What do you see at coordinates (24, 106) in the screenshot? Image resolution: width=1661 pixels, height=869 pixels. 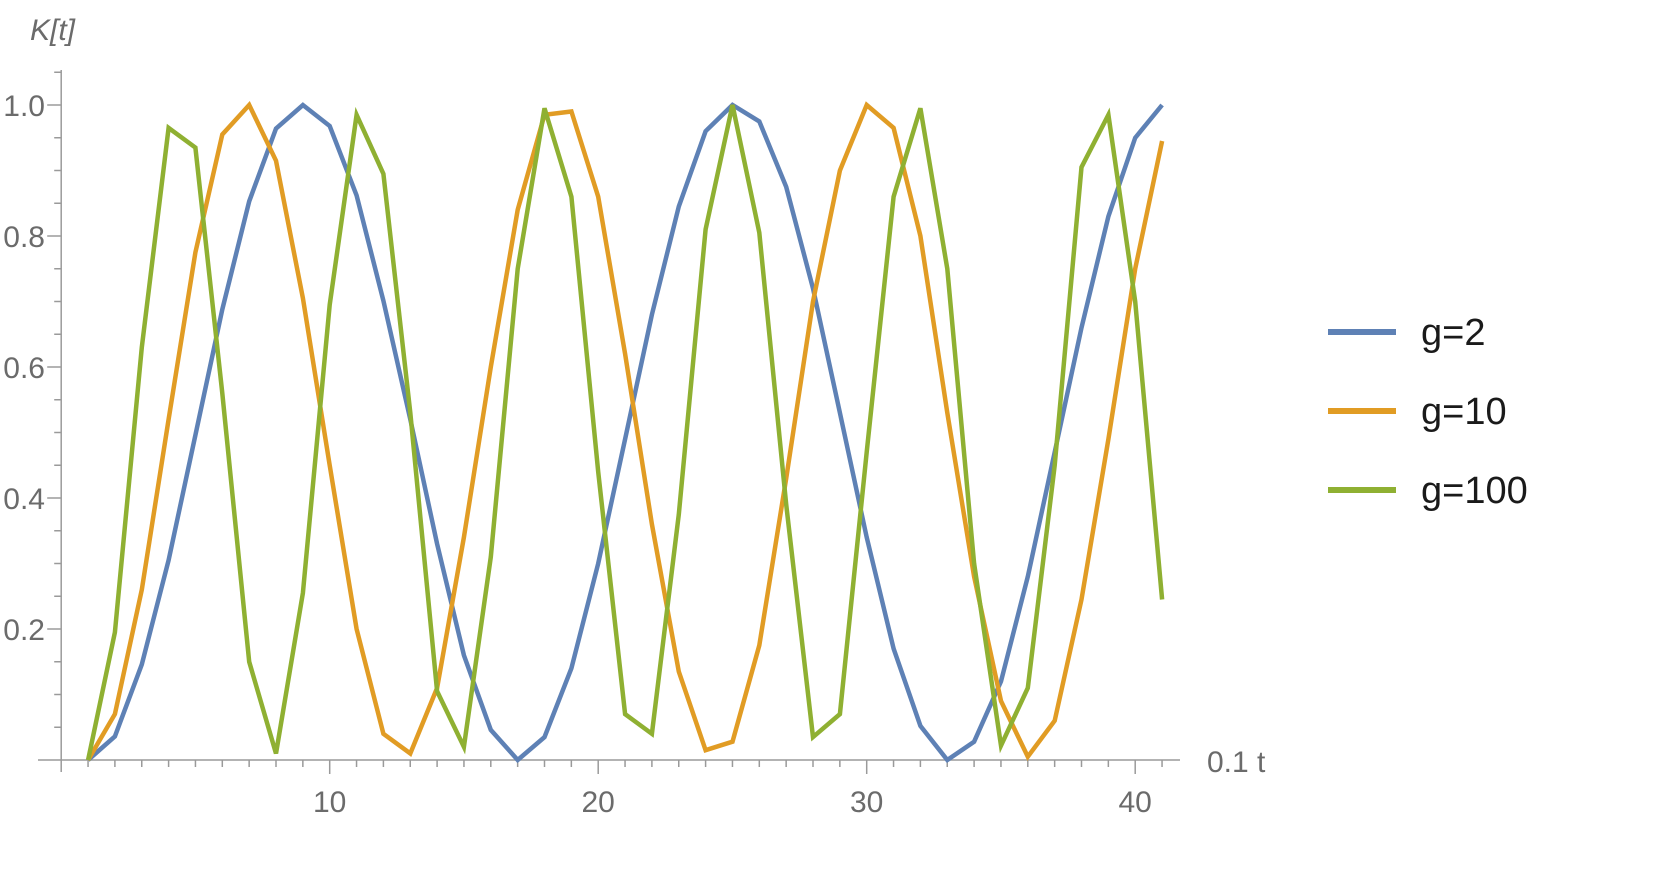 I see `y-tick-label: 1.0` at bounding box center [24, 106].